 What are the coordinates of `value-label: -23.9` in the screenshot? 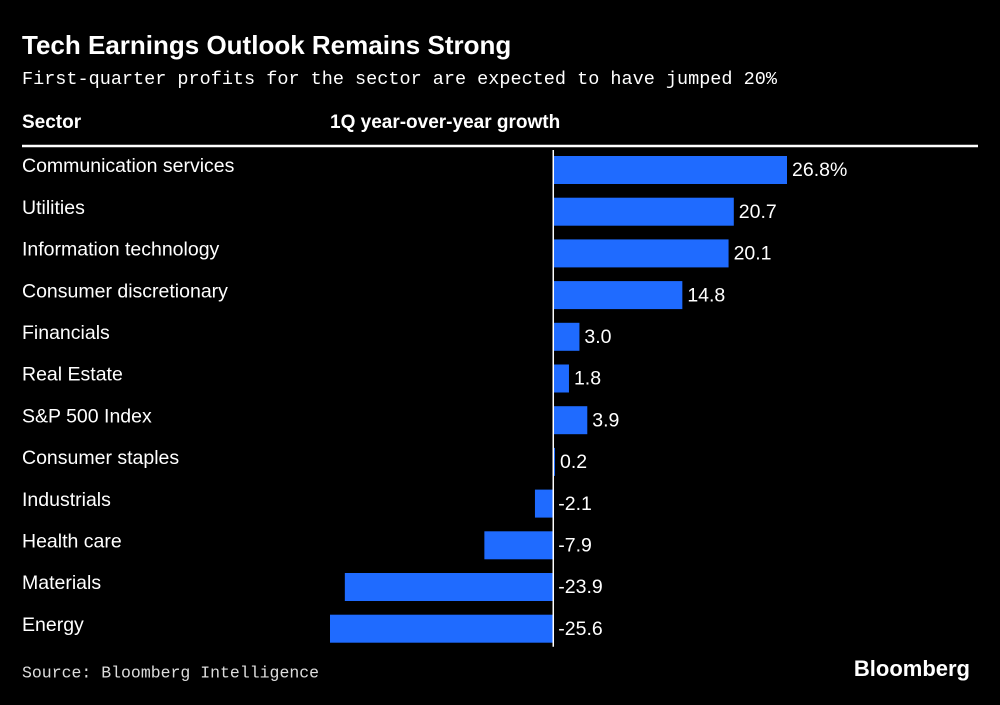 It's located at (580, 587).